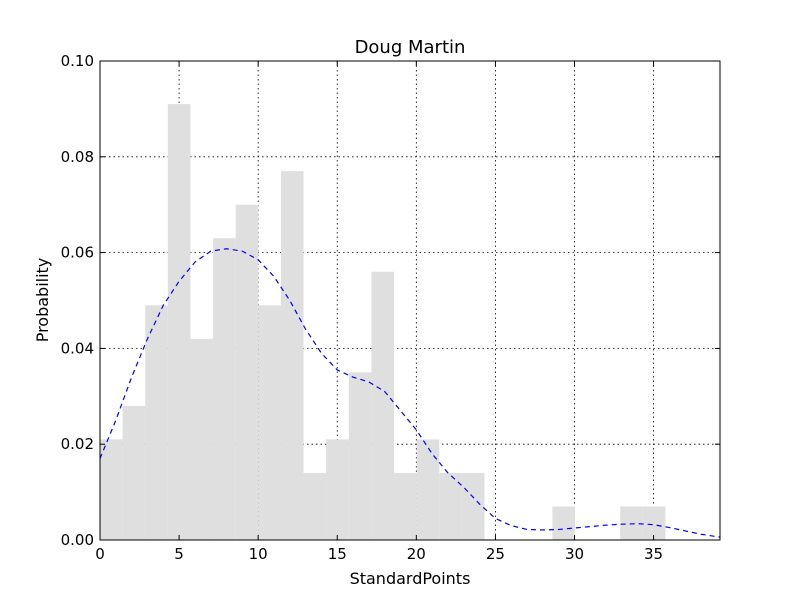 This screenshot has height=600, width=800. I want to click on x-axis-label: StandardPoints, so click(410, 578).